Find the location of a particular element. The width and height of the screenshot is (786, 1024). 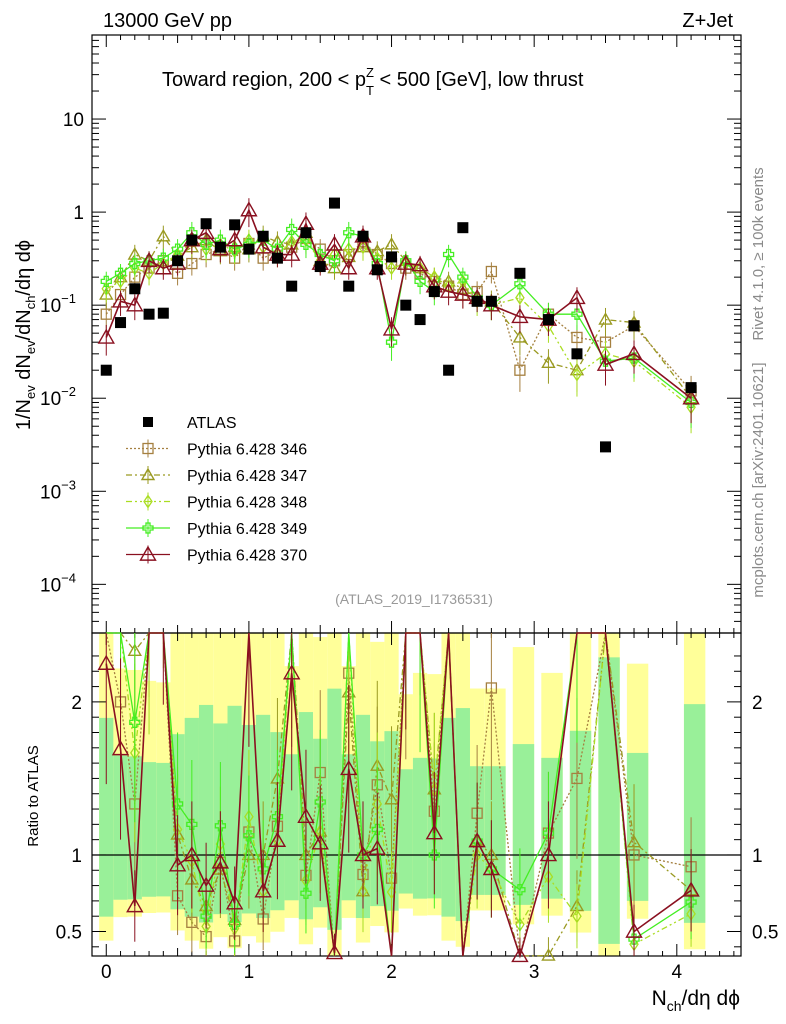

legend-entry: Pythia 6.428 348 is located at coordinates (216, 502).